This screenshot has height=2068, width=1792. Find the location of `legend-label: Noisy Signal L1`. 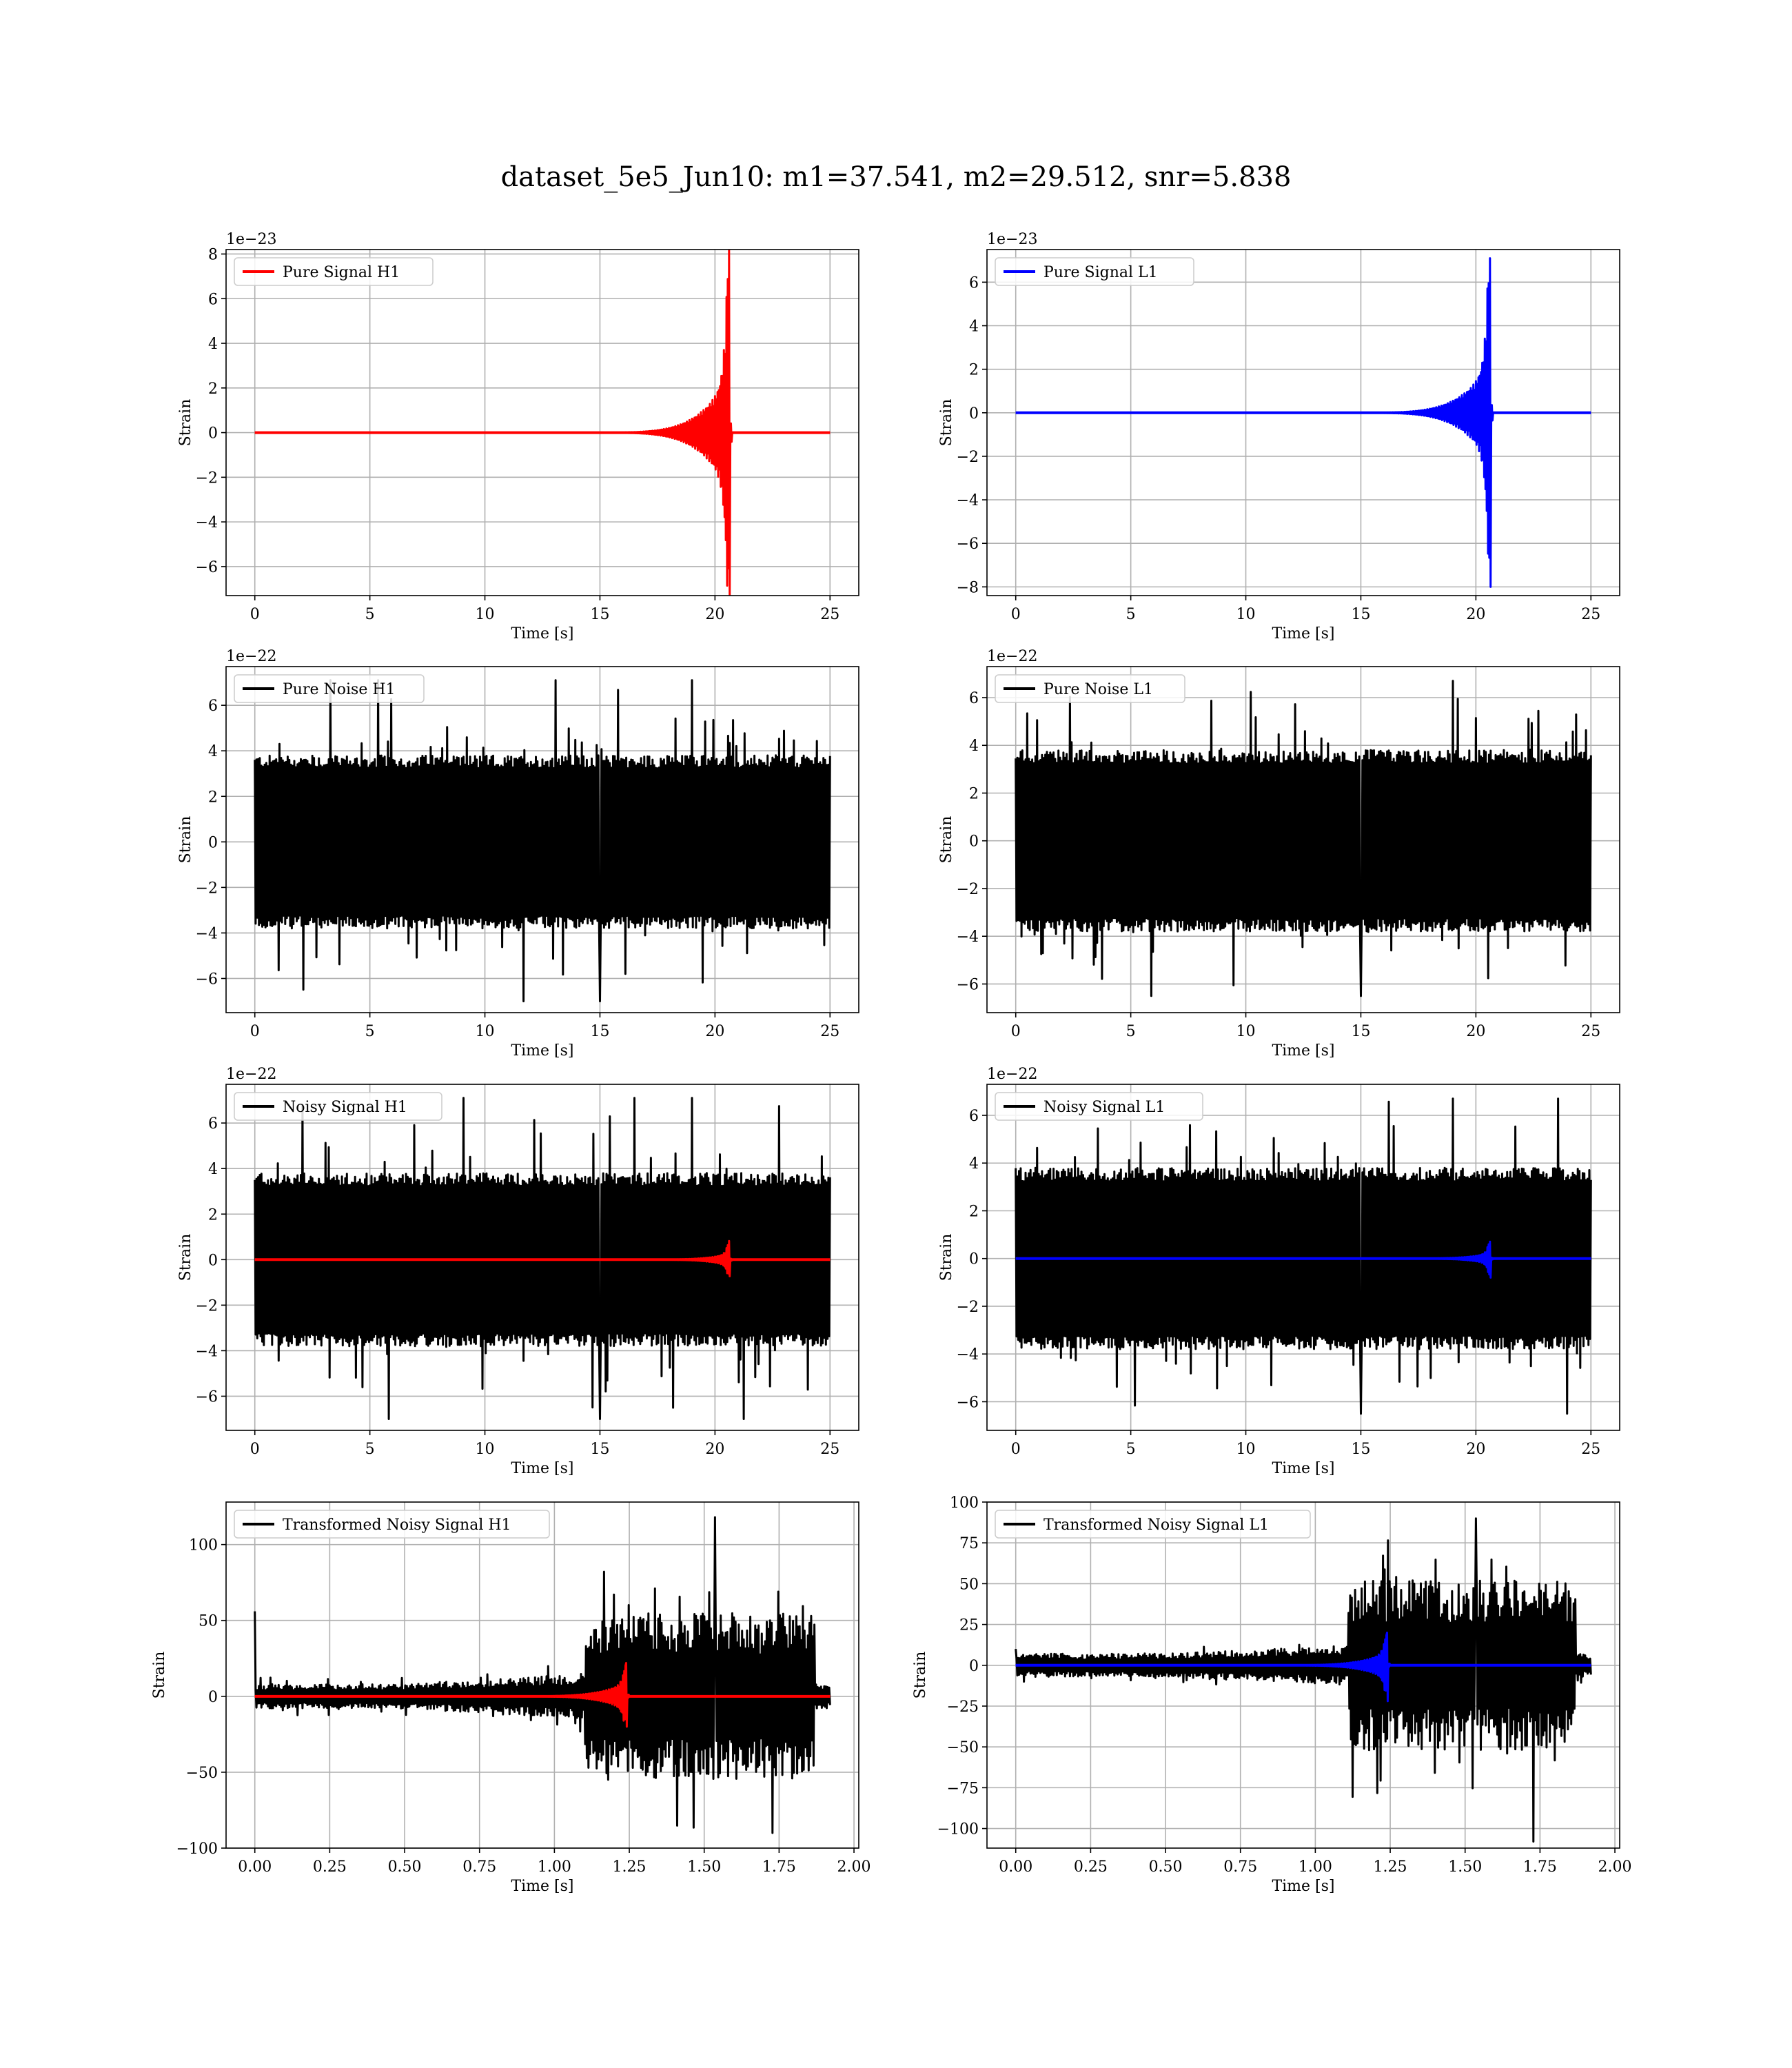

legend-label: Noisy Signal L1 is located at coordinates (1104, 1107).